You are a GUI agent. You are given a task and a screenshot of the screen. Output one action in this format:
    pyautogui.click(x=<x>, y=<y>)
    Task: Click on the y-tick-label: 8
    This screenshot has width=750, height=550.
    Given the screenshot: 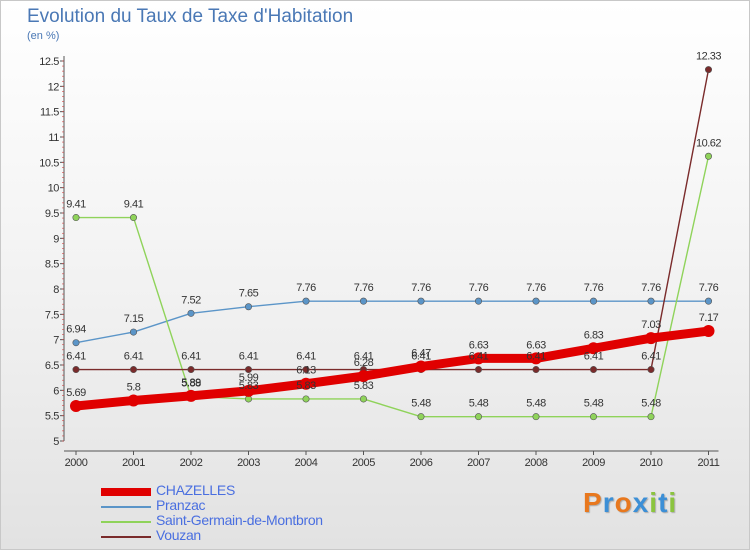 What is the action you would take?
    pyautogui.click(x=56, y=290)
    